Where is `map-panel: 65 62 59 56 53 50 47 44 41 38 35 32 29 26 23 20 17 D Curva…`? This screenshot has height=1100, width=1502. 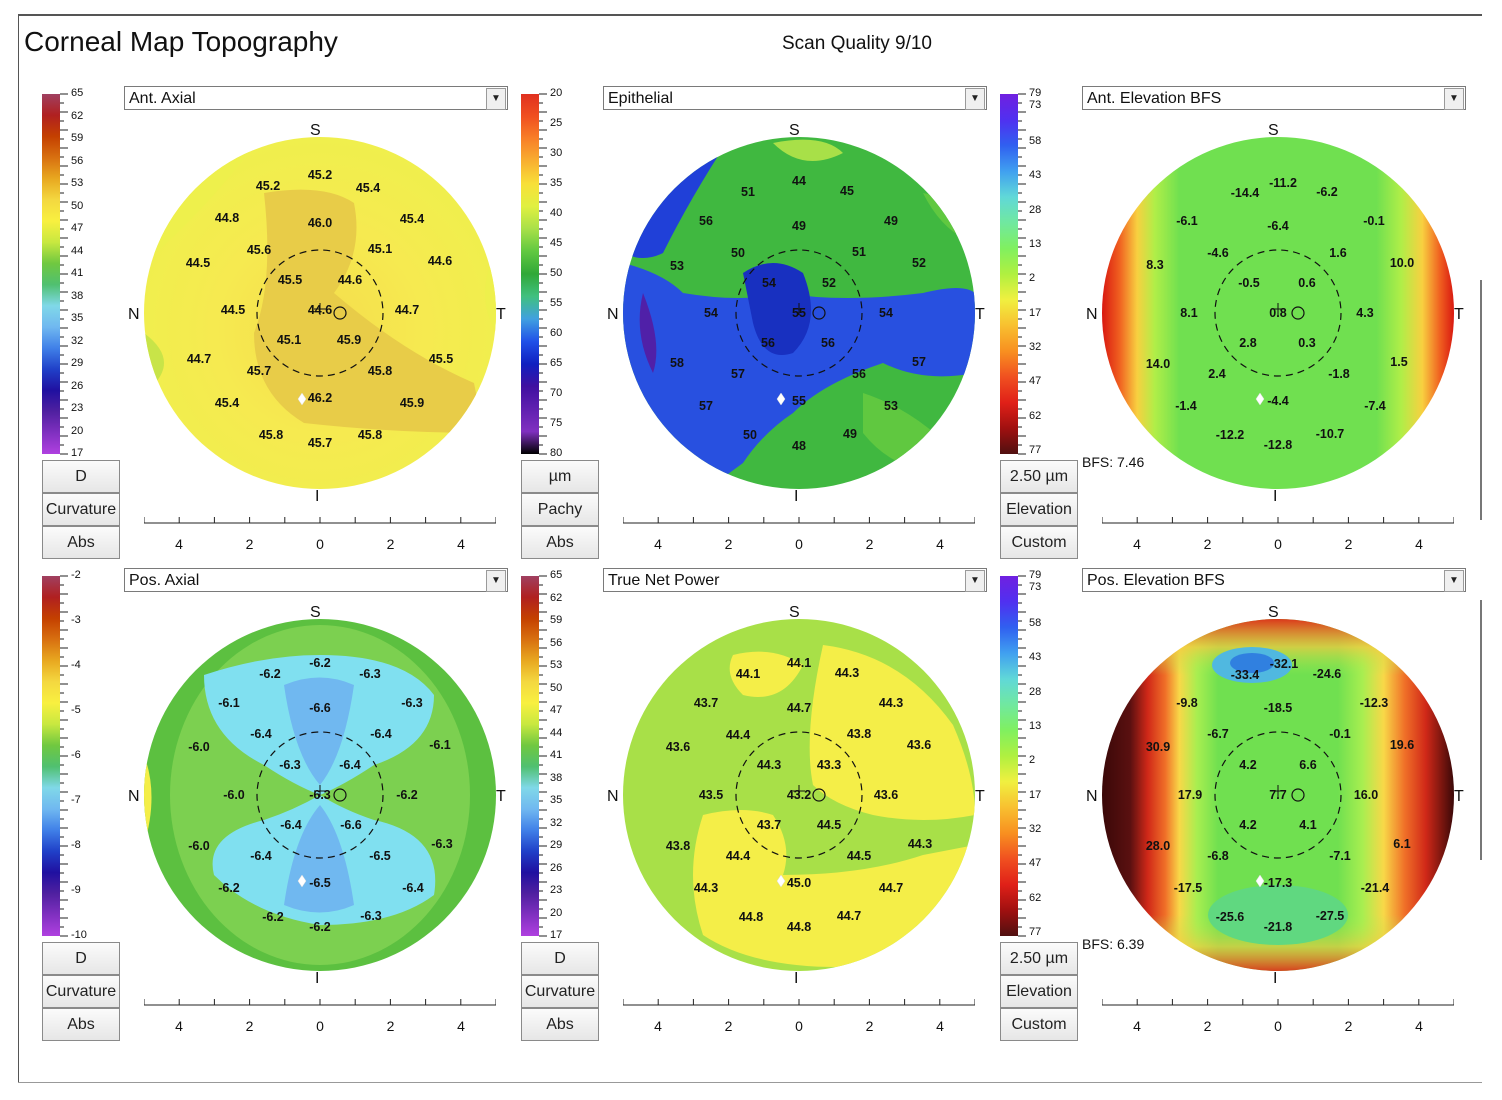
map-panel: 65 62 59 56 53 50 47 44 41 38 35 32 29 26 23 20 17 D Curva… is located at coordinates (281, 327).